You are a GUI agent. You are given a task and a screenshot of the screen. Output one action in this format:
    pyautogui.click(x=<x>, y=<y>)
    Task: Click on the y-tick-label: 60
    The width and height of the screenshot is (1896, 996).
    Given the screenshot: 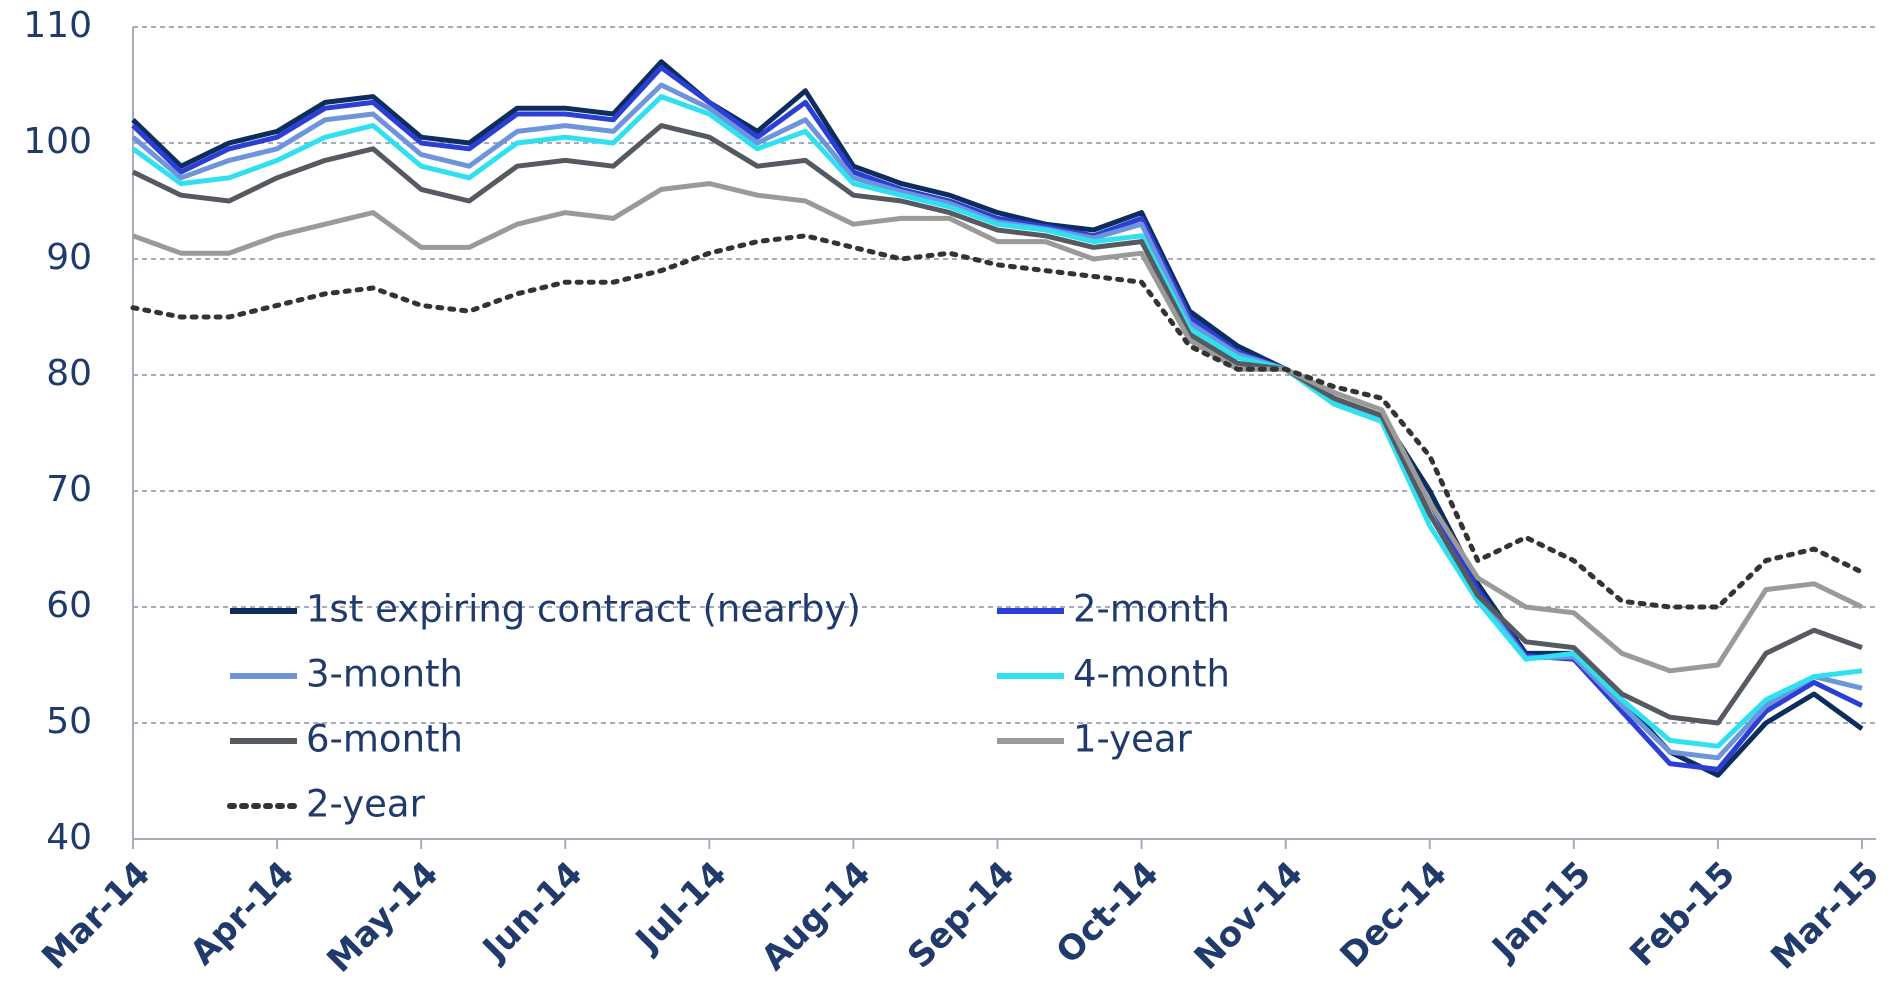 What is the action you would take?
    pyautogui.click(x=69, y=605)
    